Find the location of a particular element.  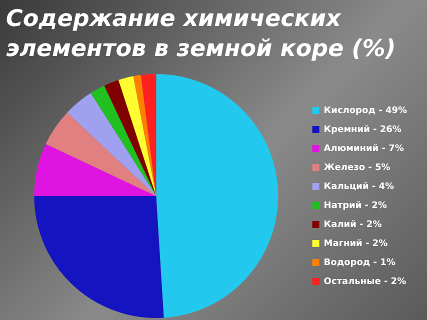

legend-label: Натрий - 2% is located at coordinates (355, 205).